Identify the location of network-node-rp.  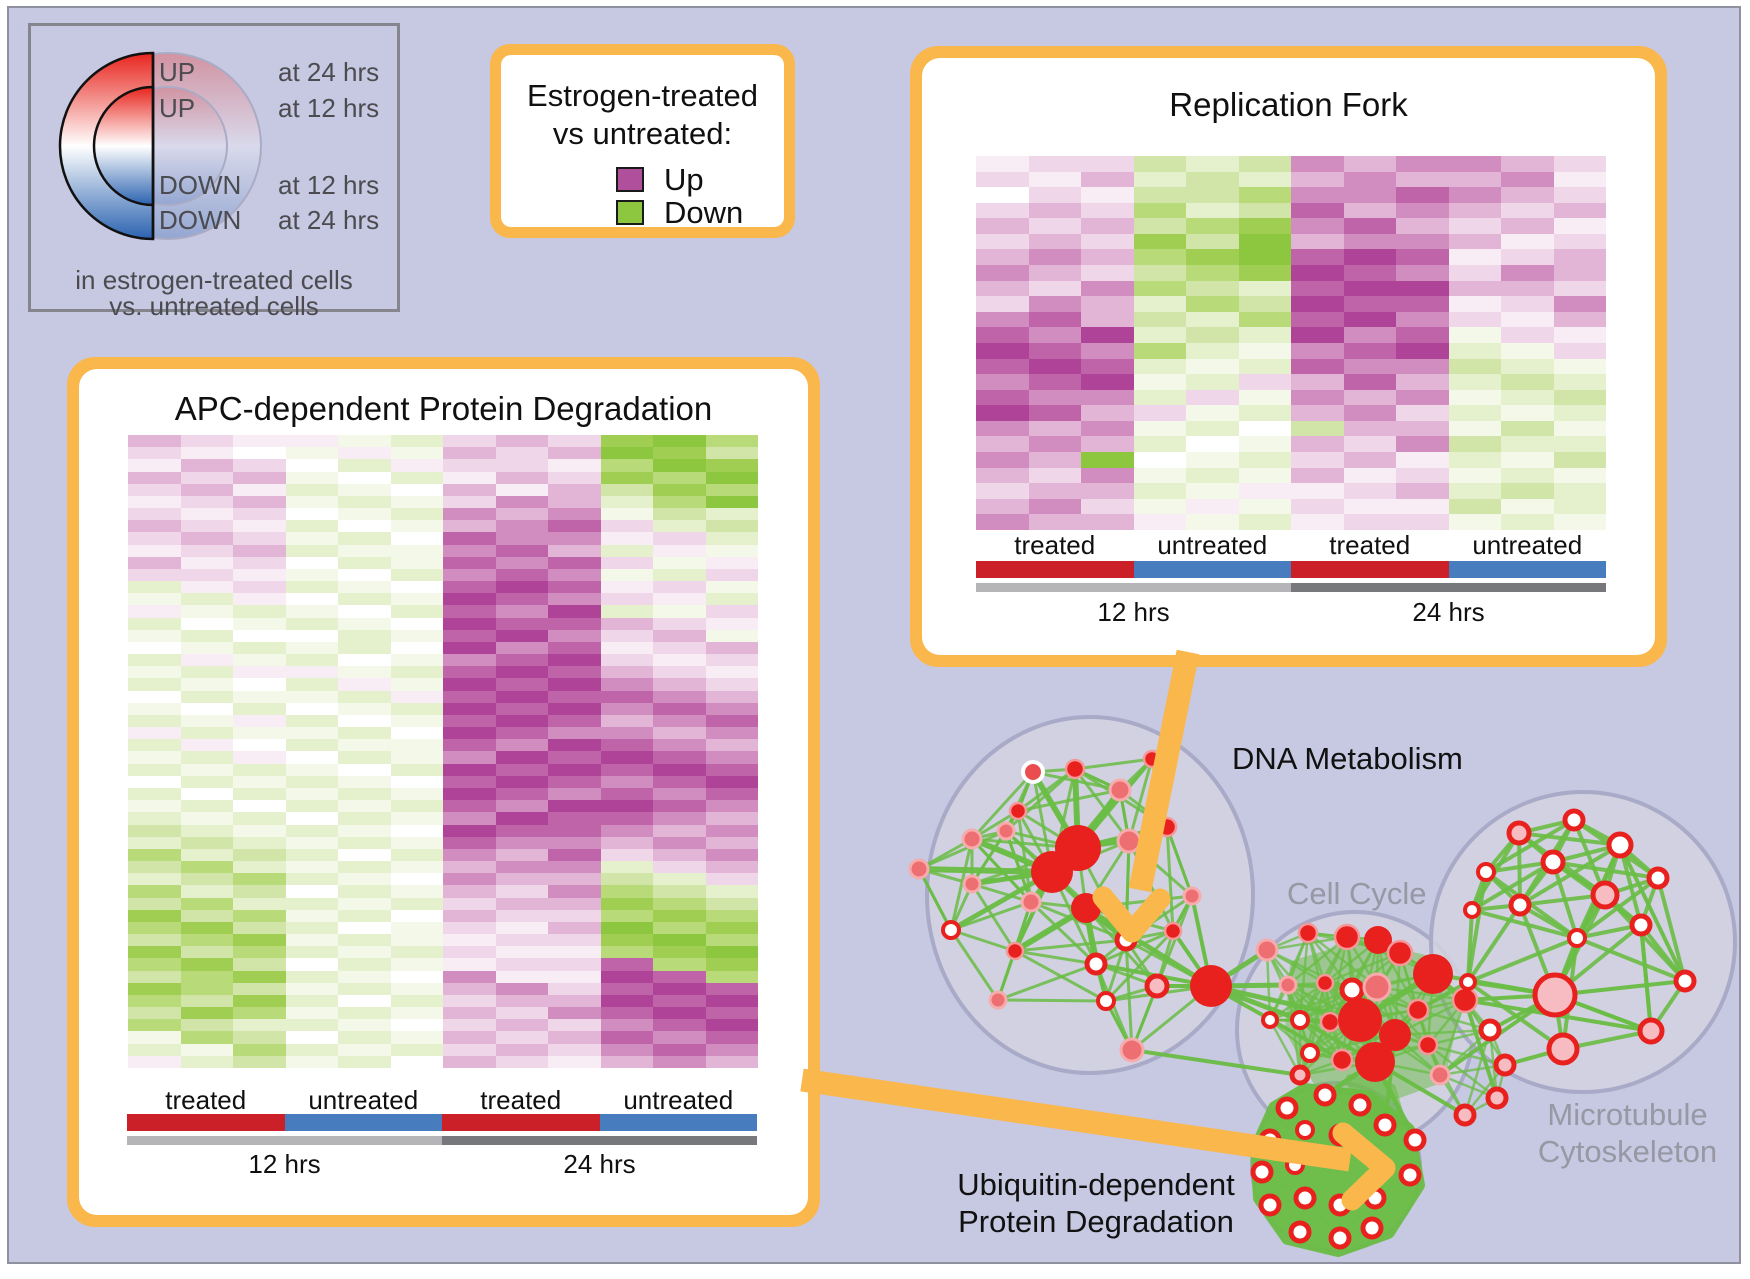
(1497, 1098).